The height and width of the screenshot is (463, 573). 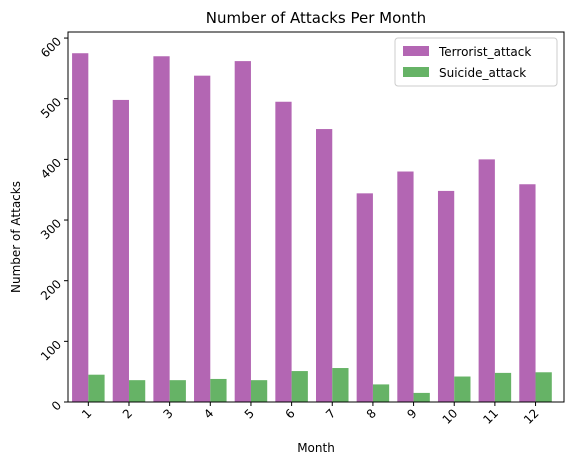 What do you see at coordinates (86, 413) in the screenshot?
I see `x-tick-label: 1` at bounding box center [86, 413].